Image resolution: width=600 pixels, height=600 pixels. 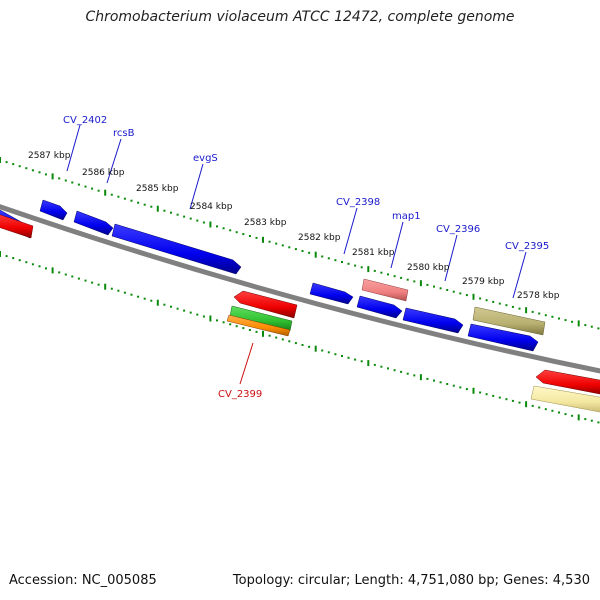 What do you see at coordinates (358, 202) in the screenshot?
I see `gene-label-cv2398: CV_2398` at bounding box center [358, 202].